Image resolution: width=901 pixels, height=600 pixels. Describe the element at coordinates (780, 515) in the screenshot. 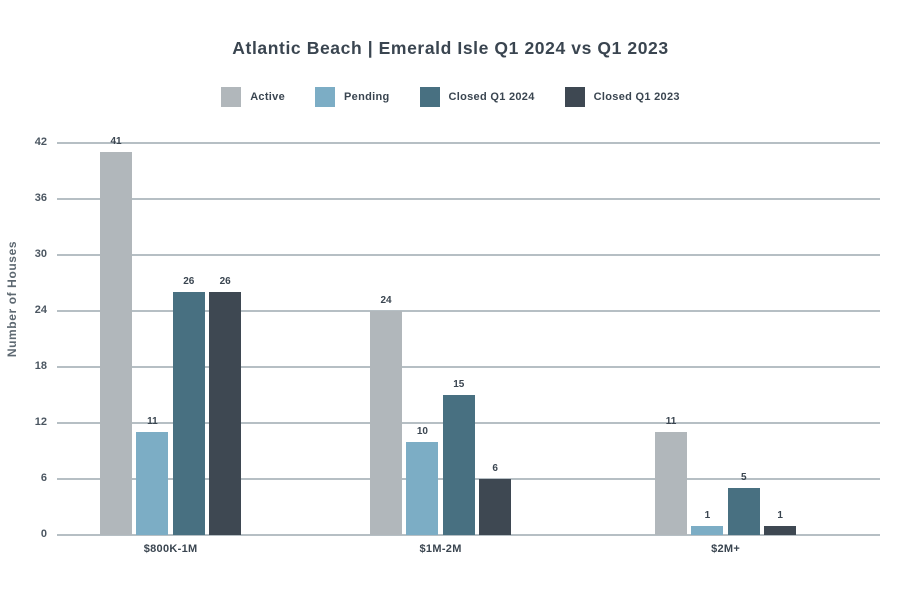

I see `value-label-closed-q1-2023-2m: 1` at that location.